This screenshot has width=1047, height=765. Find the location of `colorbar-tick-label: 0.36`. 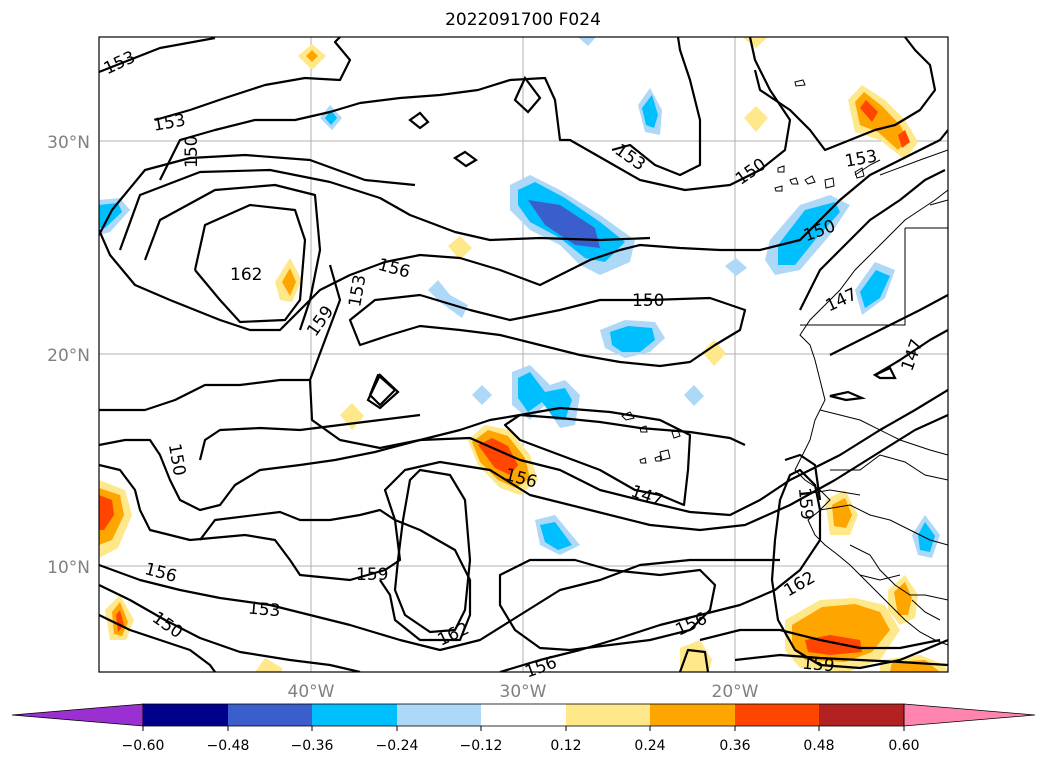

colorbar-tick-label: 0.36 is located at coordinates (734, 746).